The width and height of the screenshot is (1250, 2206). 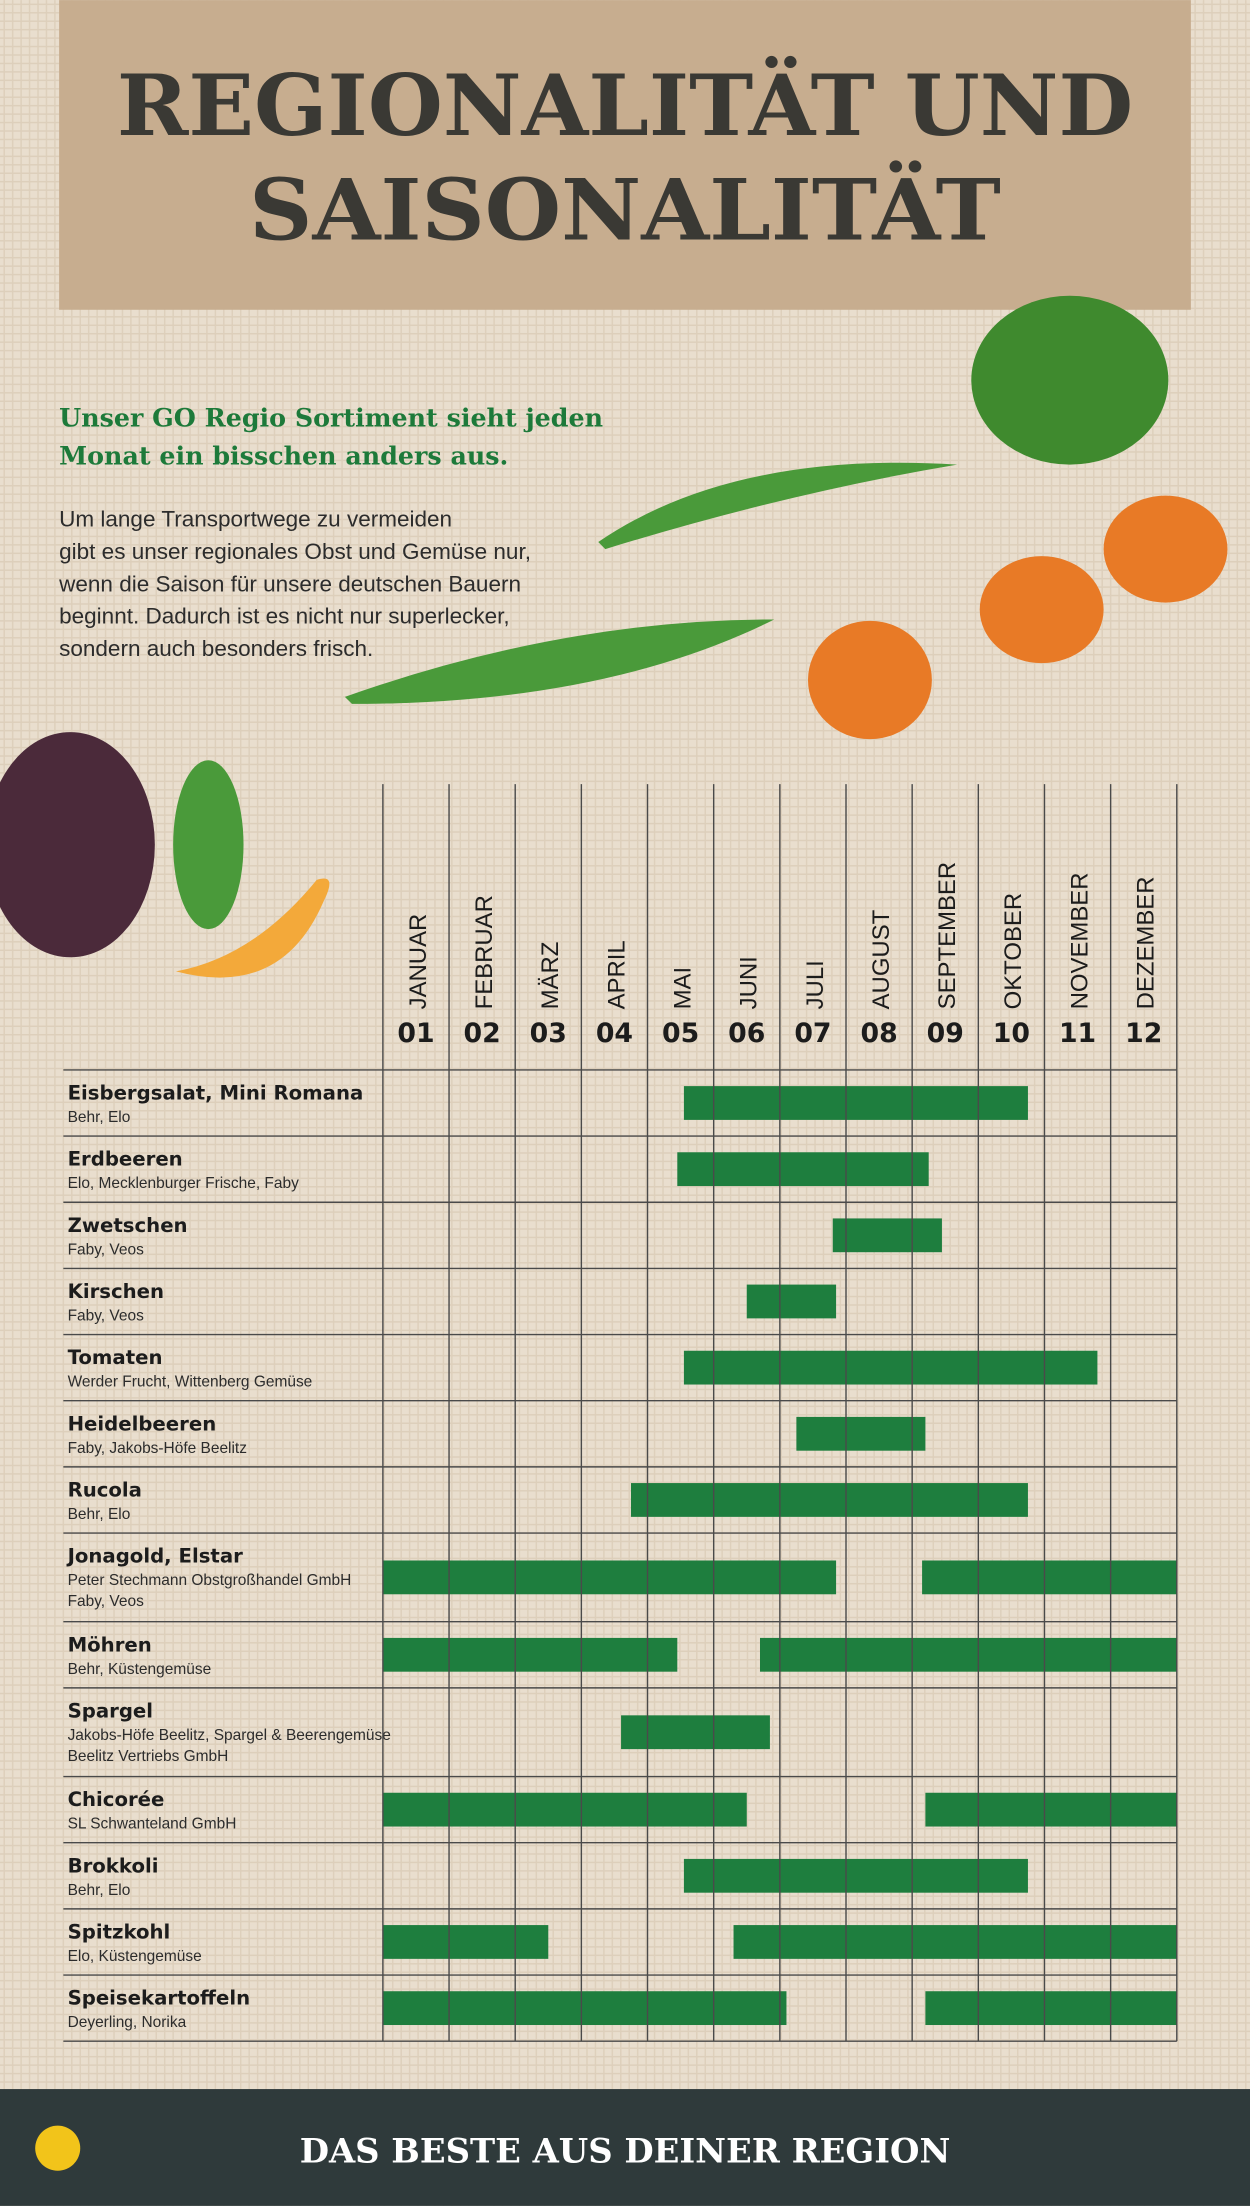 What do you see at coordinates (945, 1033) in the screenshot?
I see `month-number: 09` at bounding box center [945, 1033].